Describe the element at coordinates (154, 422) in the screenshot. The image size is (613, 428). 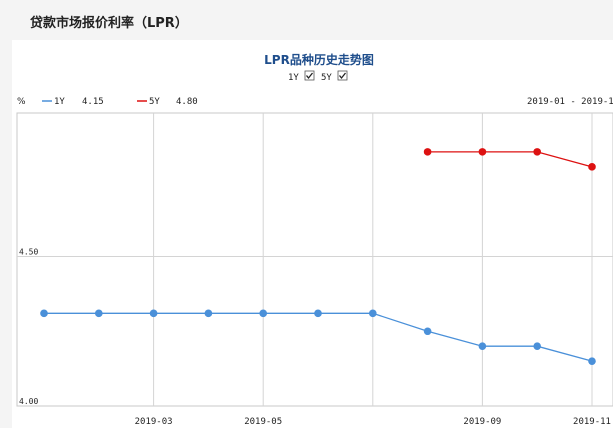
I see `x-tick-label: 2019-03` at that location.